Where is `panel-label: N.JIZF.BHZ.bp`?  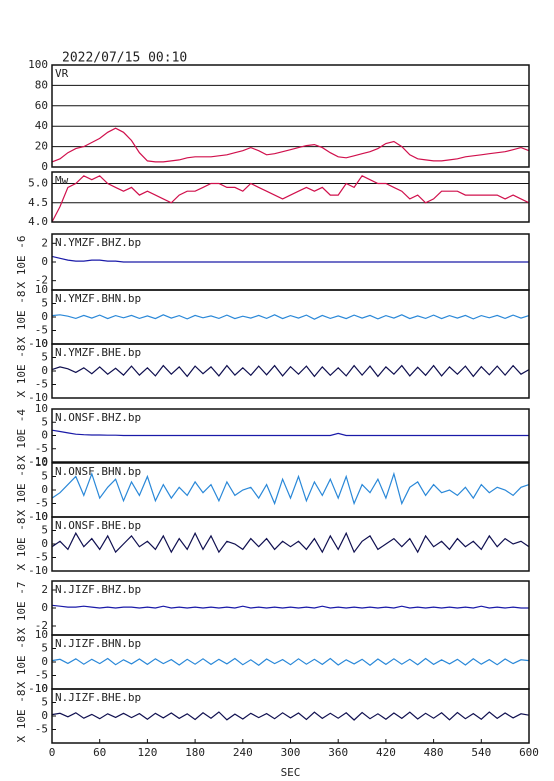
panel-label: N.JIZF.BHZ.bp is located at coordinates (98, 589).